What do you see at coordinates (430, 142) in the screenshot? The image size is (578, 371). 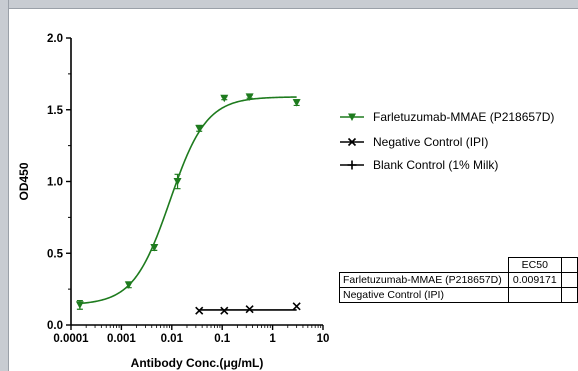 I see `legend-label: Negative Control (IPI)` at bounding box center [430, 142].